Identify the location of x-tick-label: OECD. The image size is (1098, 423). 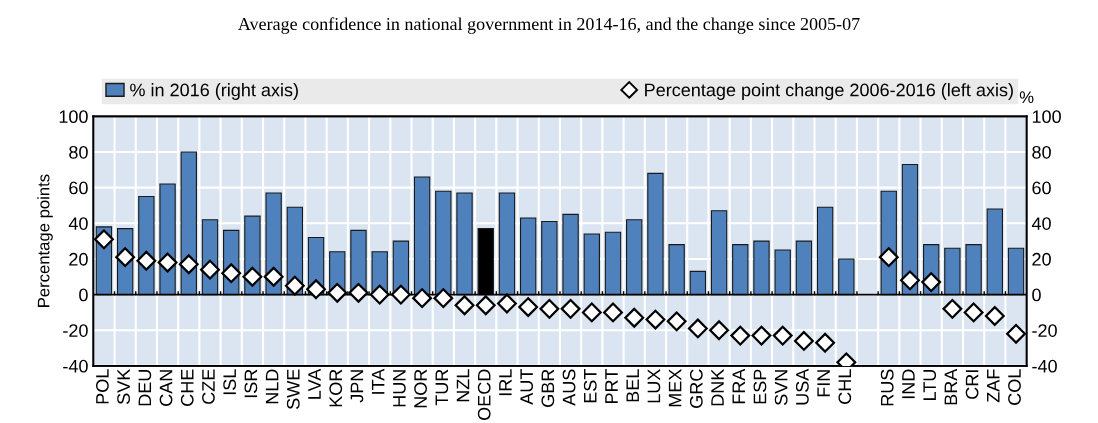
(484, 394).